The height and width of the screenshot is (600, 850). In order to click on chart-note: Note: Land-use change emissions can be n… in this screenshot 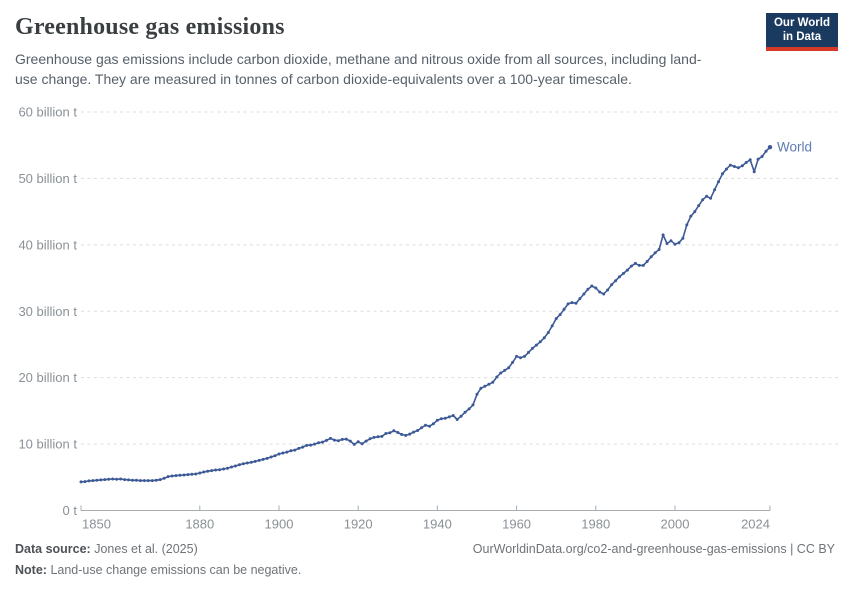, I will do `click(425, 570)`.